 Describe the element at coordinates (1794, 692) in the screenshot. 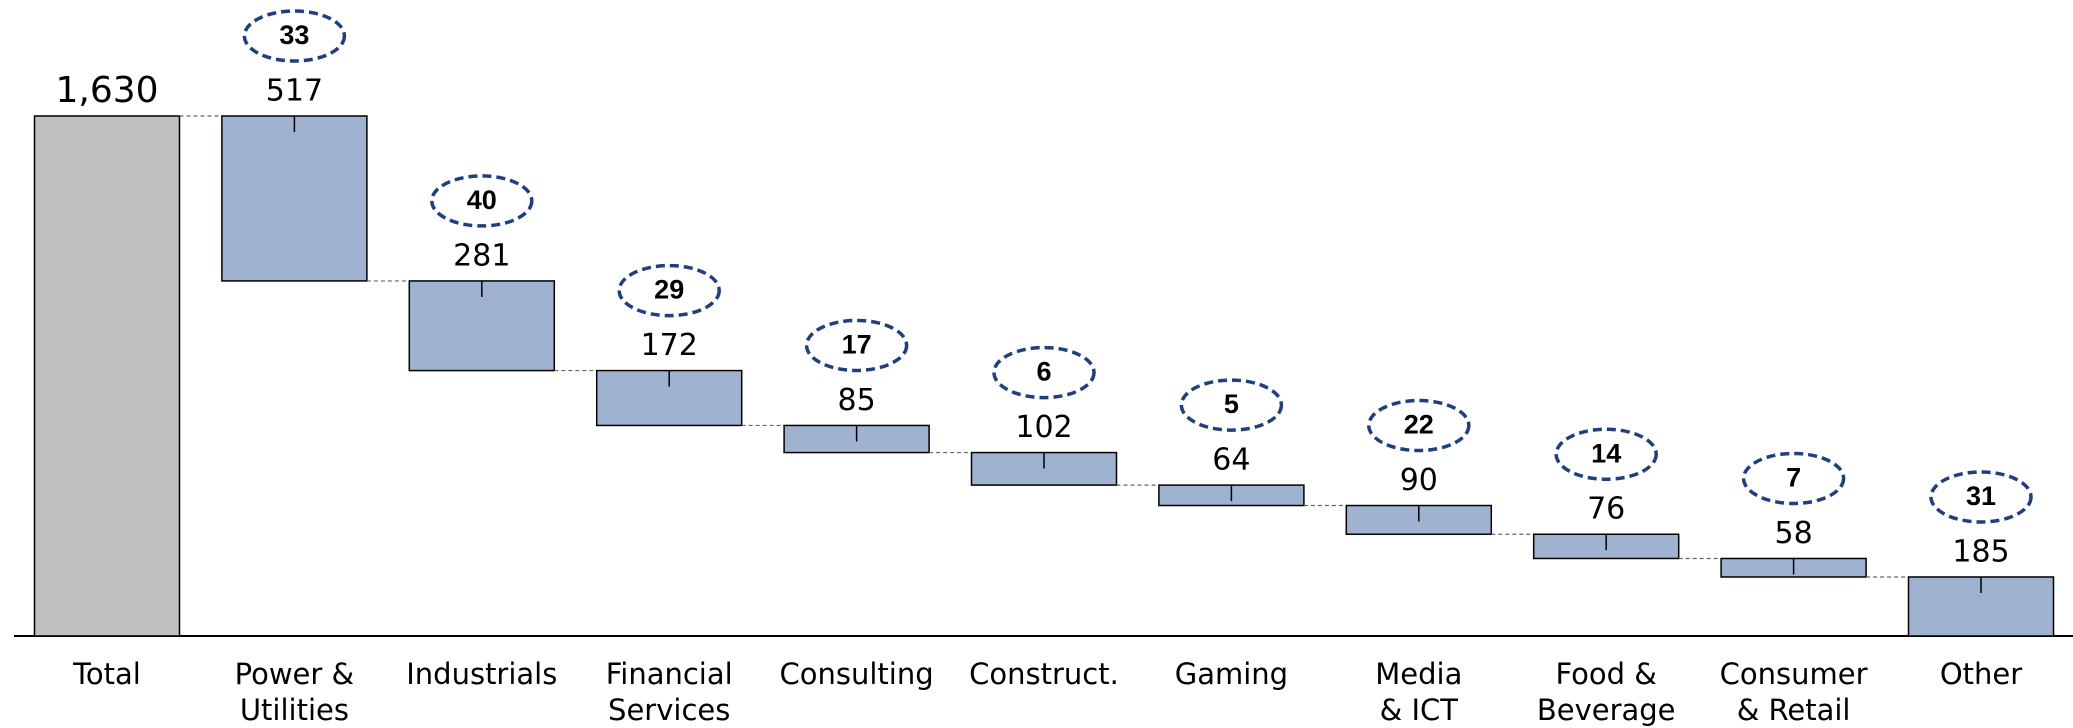

I see `x-tick-label: Consumer & Retail` at that location.